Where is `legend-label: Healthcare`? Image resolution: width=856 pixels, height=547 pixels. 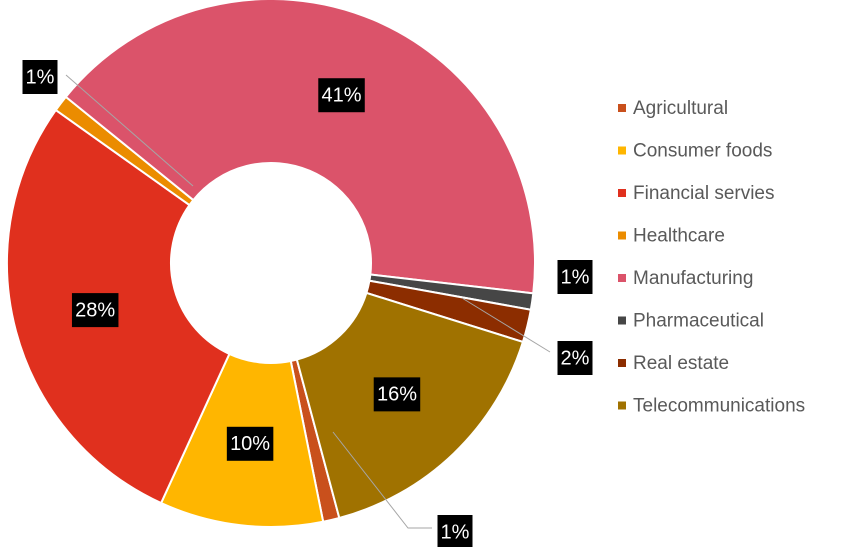
legend-label: Healthcare is located at coordinates (679, 236).